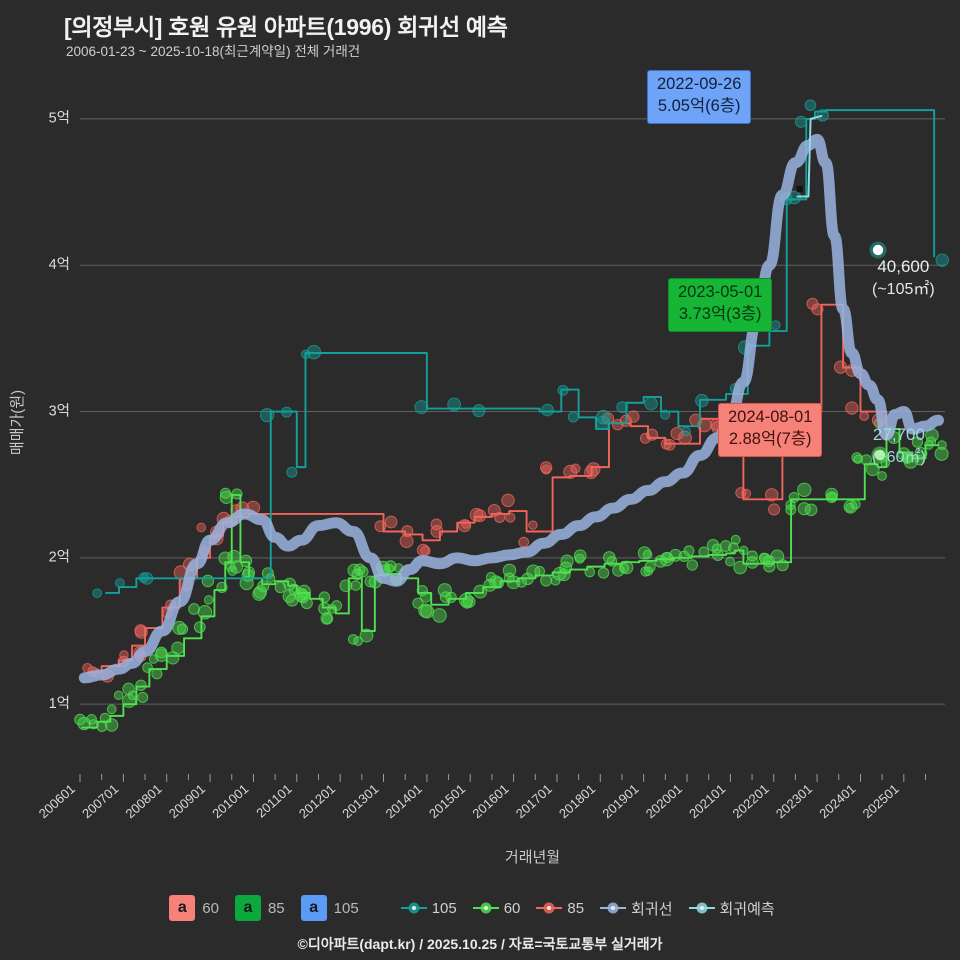 The image size is (960, 960). What do you see at coordinates (182, 908) in the screenshot?
I see `legend-badge-glyph-60: a` at bounding box center [182, 908].